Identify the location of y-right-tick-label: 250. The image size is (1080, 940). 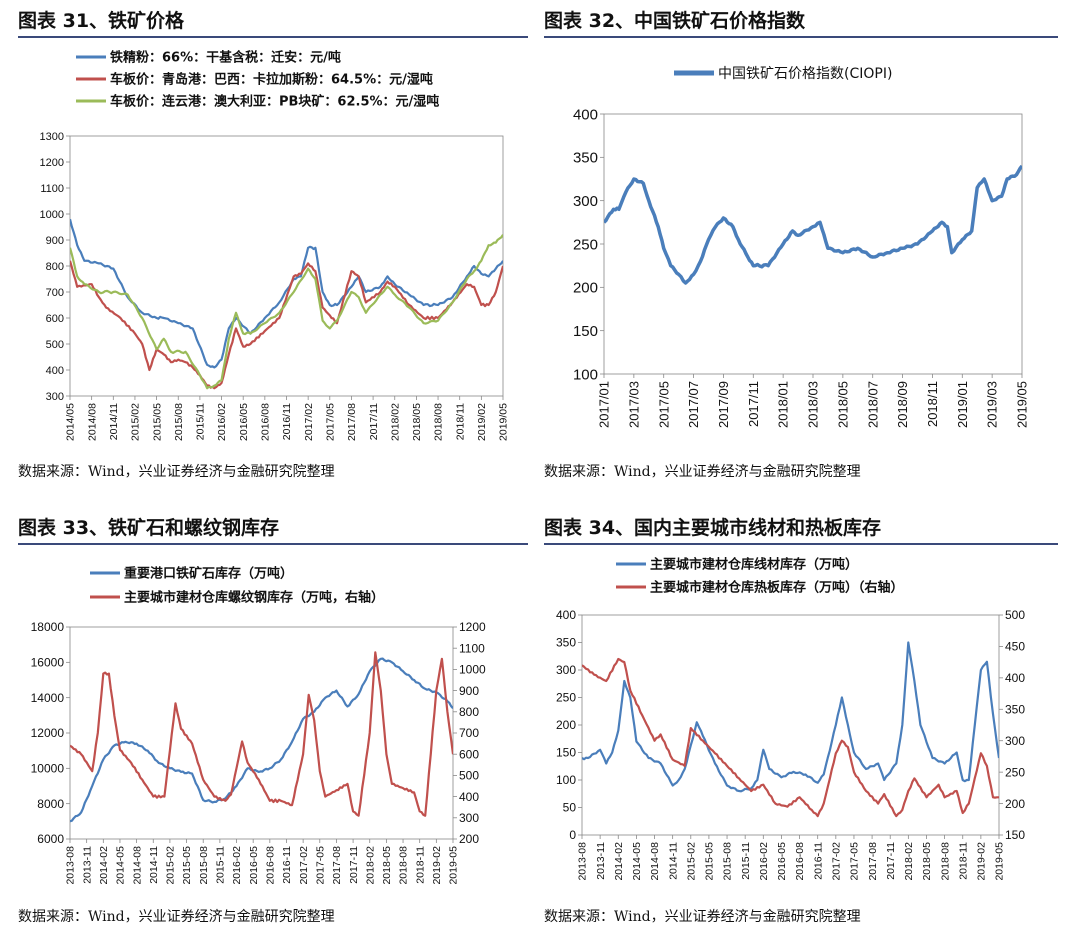
(1015, 772).